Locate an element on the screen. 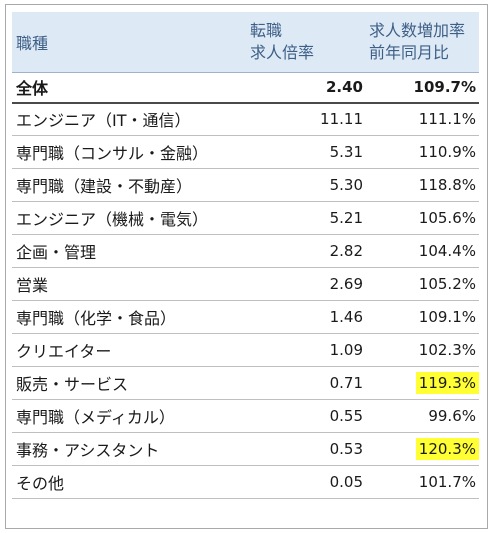  table-row: 専門職（メディカル） 0.55 99.6% is located at coordinates (245, 416).